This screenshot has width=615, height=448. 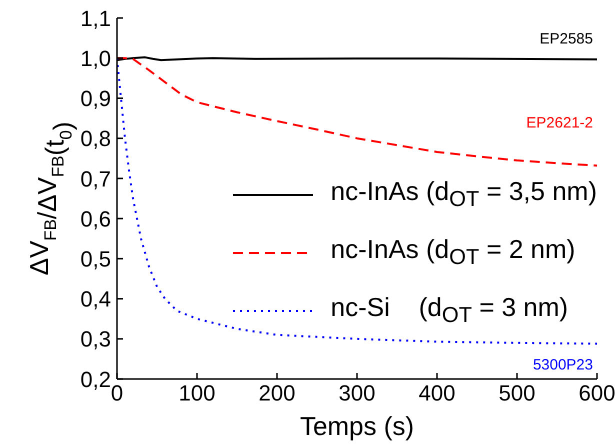 I want to click on legend-label: nc-InAs (d$_{OT}$ = 3,5 nm), so click(x=463, y=194).